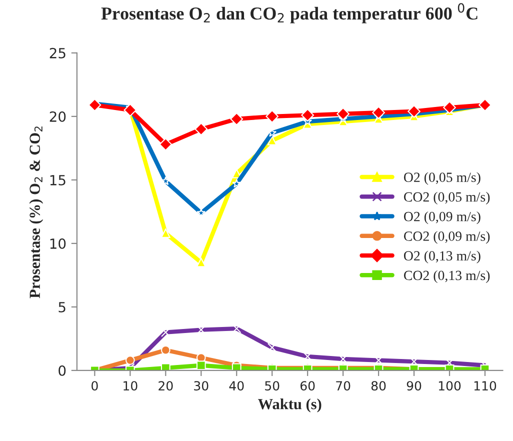 The width and height of the screenshot is (513, 441). What do you see at coordinates (62, 307) in the screenshot?
I see `y-tick-label: 5` at bounding box center [62, 307].